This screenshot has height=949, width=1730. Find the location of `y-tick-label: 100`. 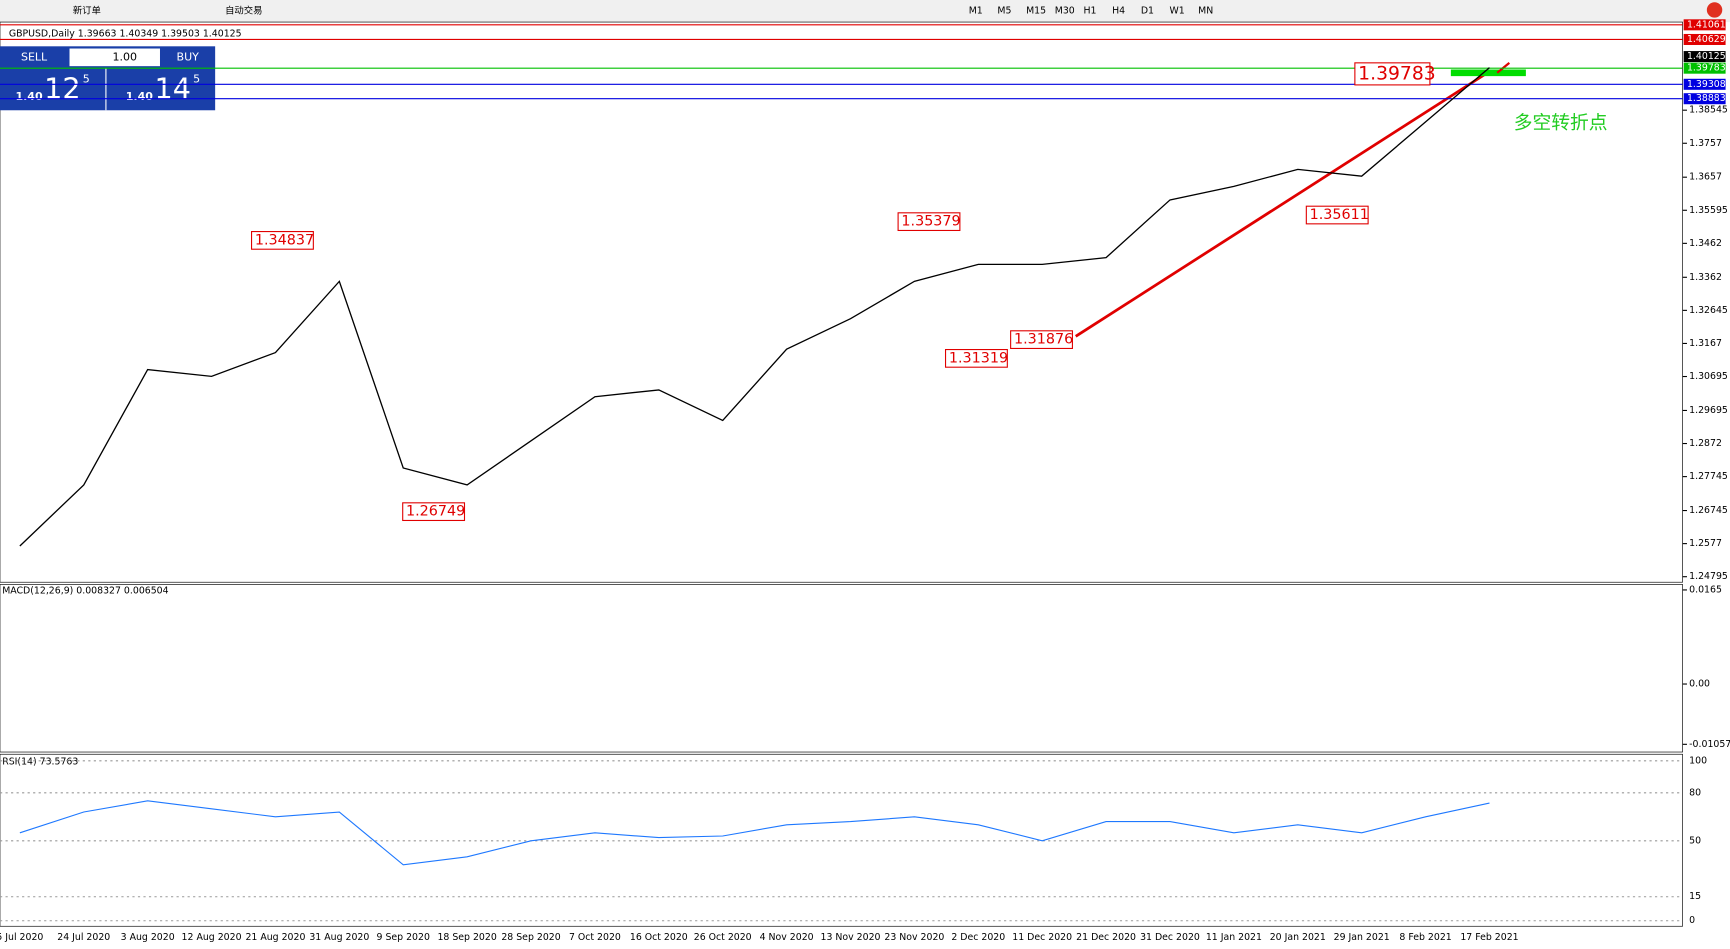

y-tick-label: 100 is located at coordinates (1698, 760).